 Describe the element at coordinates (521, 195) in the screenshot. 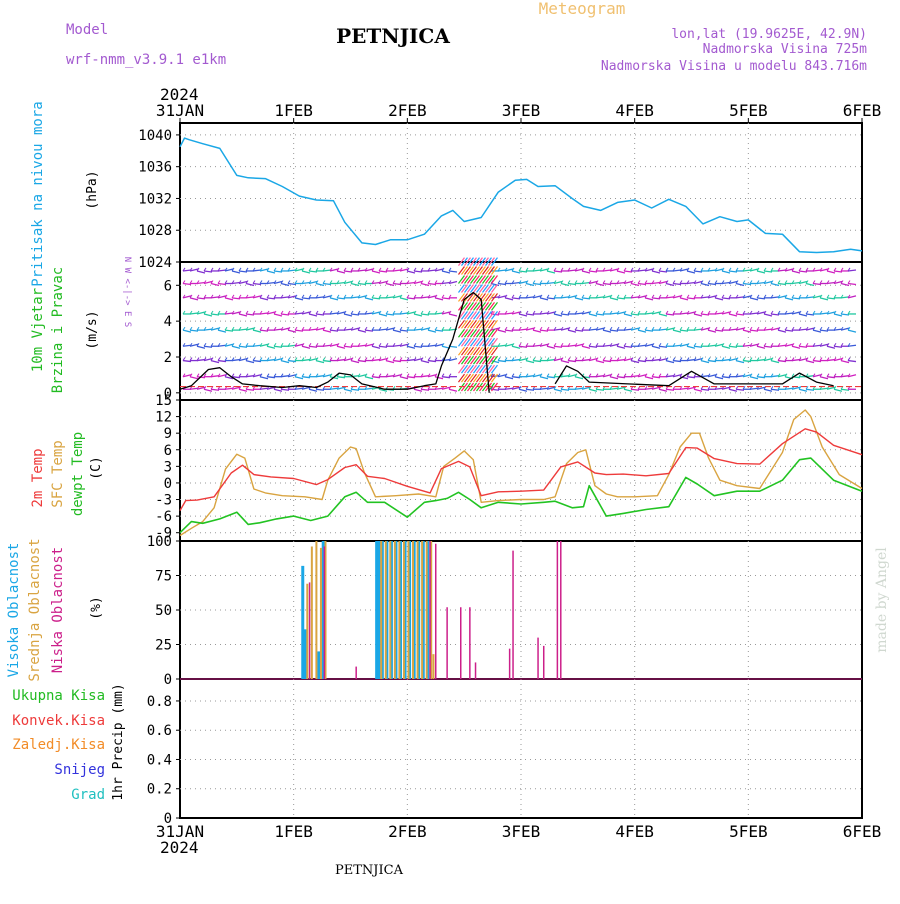

I see `pressure-plot` at that location.